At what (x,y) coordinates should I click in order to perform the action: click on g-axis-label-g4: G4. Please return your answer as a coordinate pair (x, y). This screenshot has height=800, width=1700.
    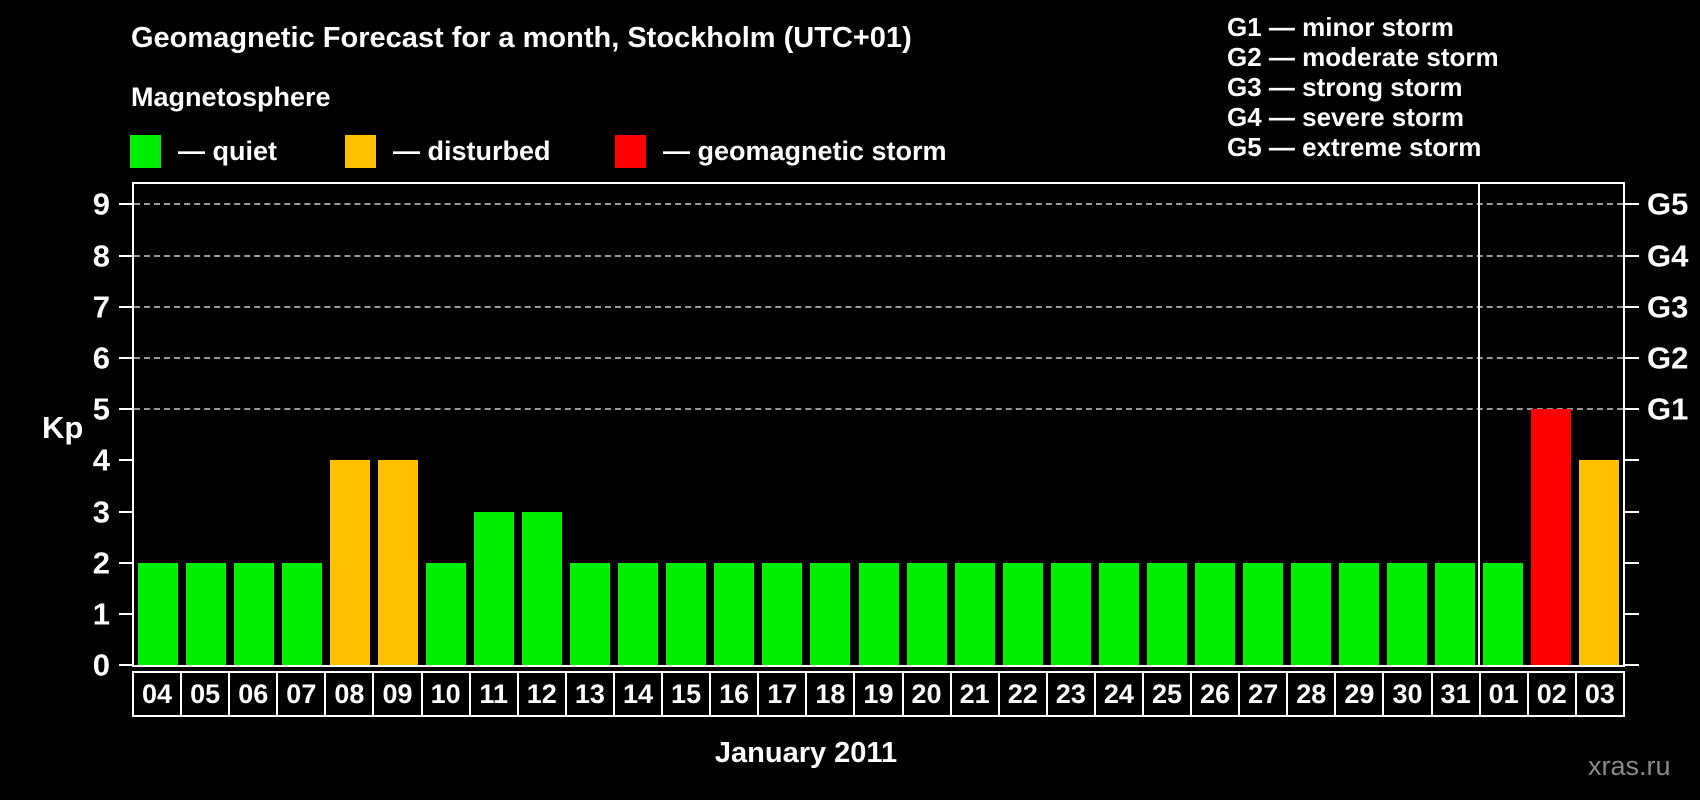
    Looking at the image, I should click on (1668, 256).